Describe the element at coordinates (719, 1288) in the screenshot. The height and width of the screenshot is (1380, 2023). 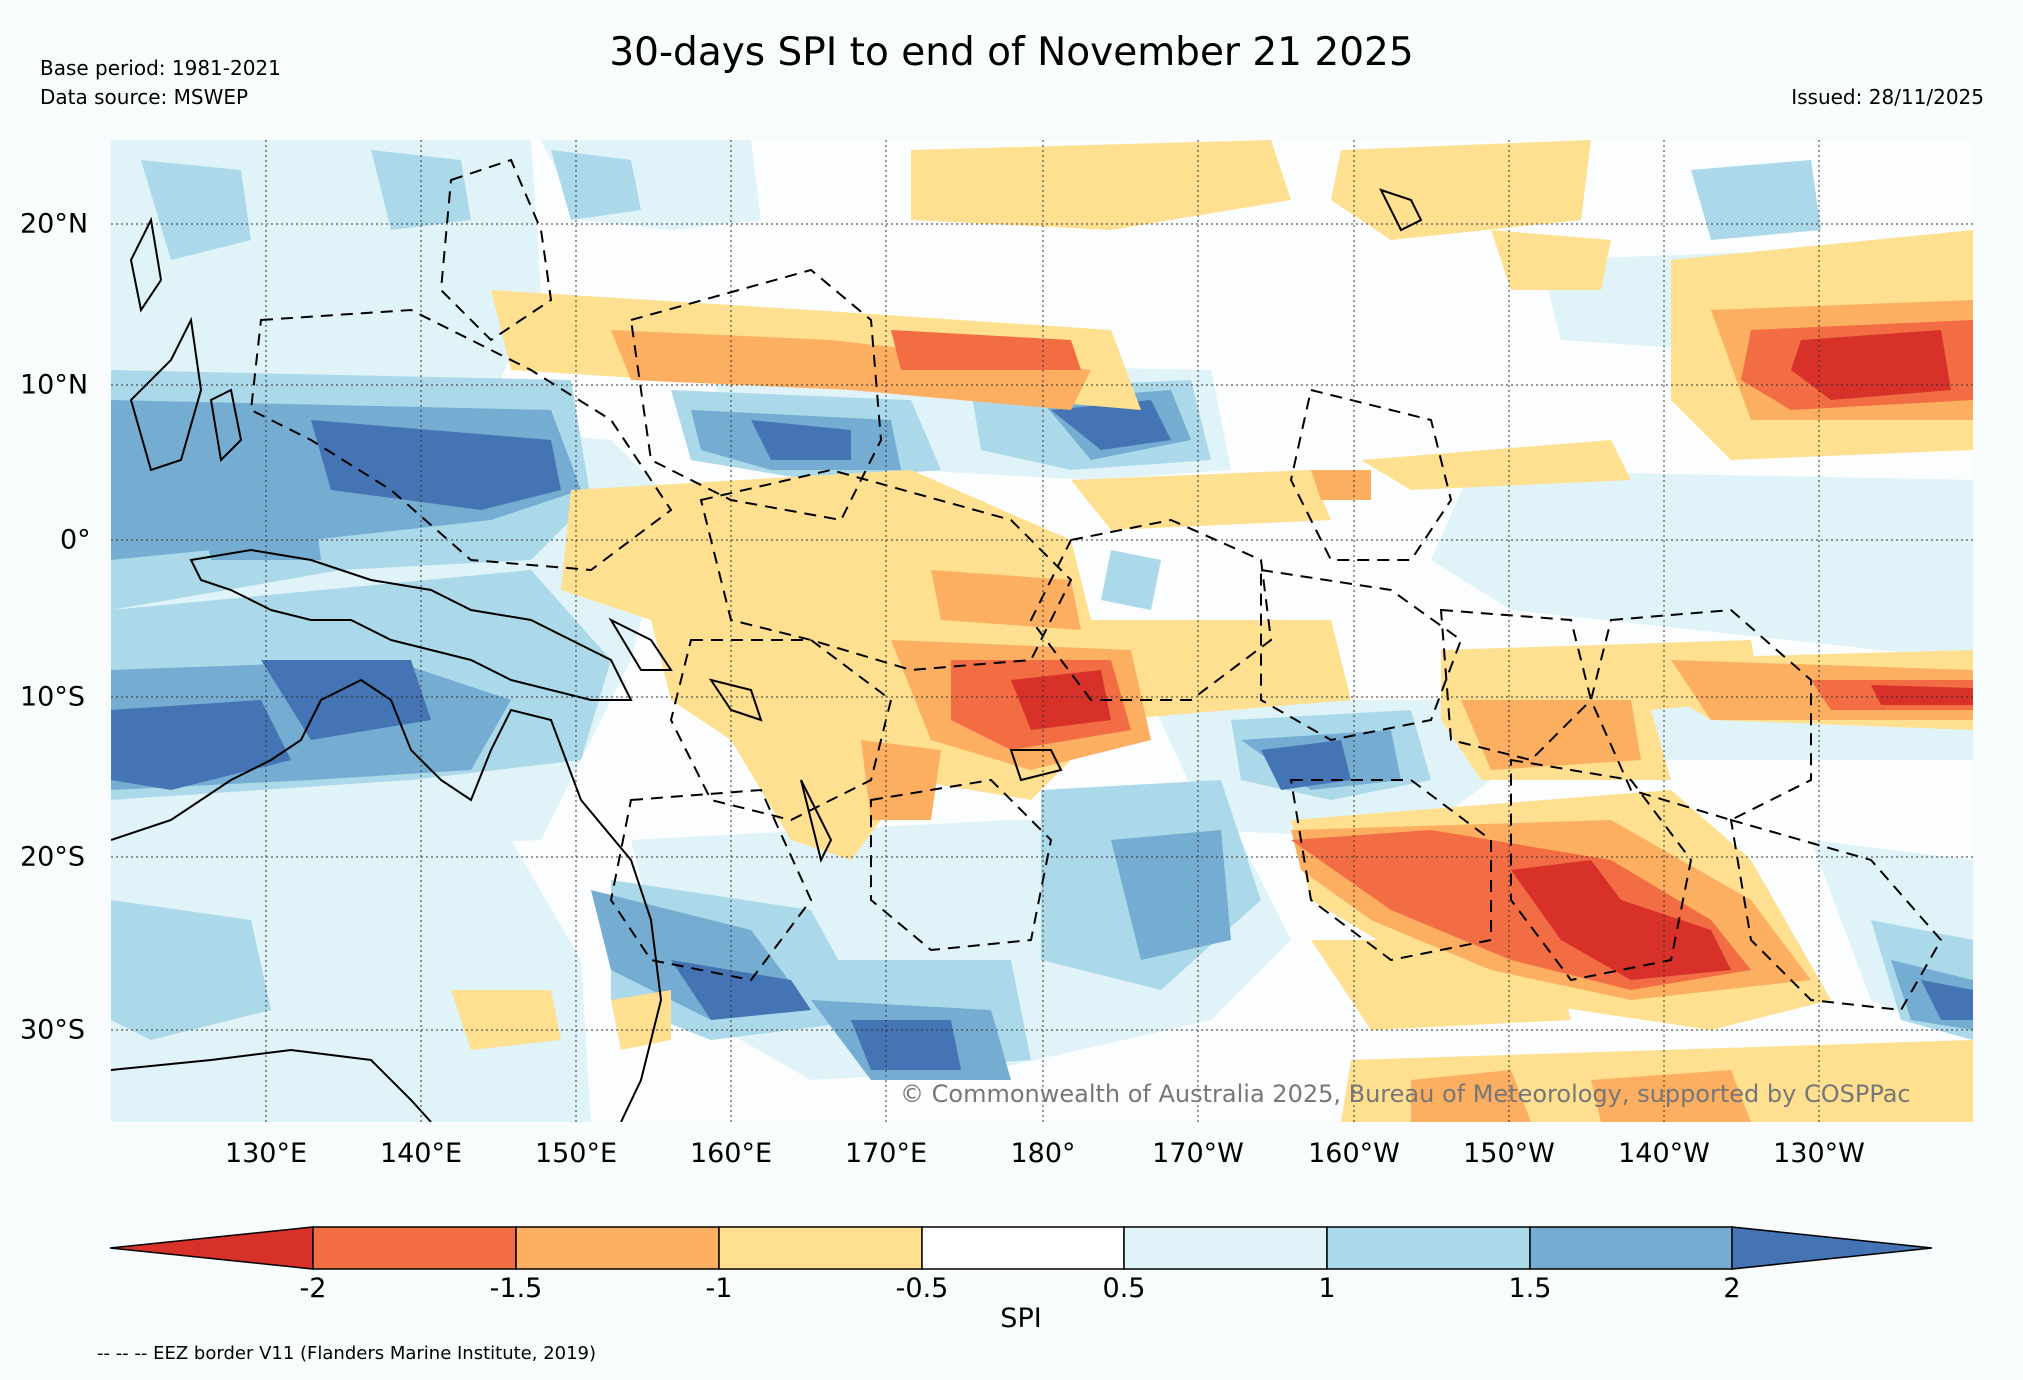
I see `colorbar-tick: -1` at that location.